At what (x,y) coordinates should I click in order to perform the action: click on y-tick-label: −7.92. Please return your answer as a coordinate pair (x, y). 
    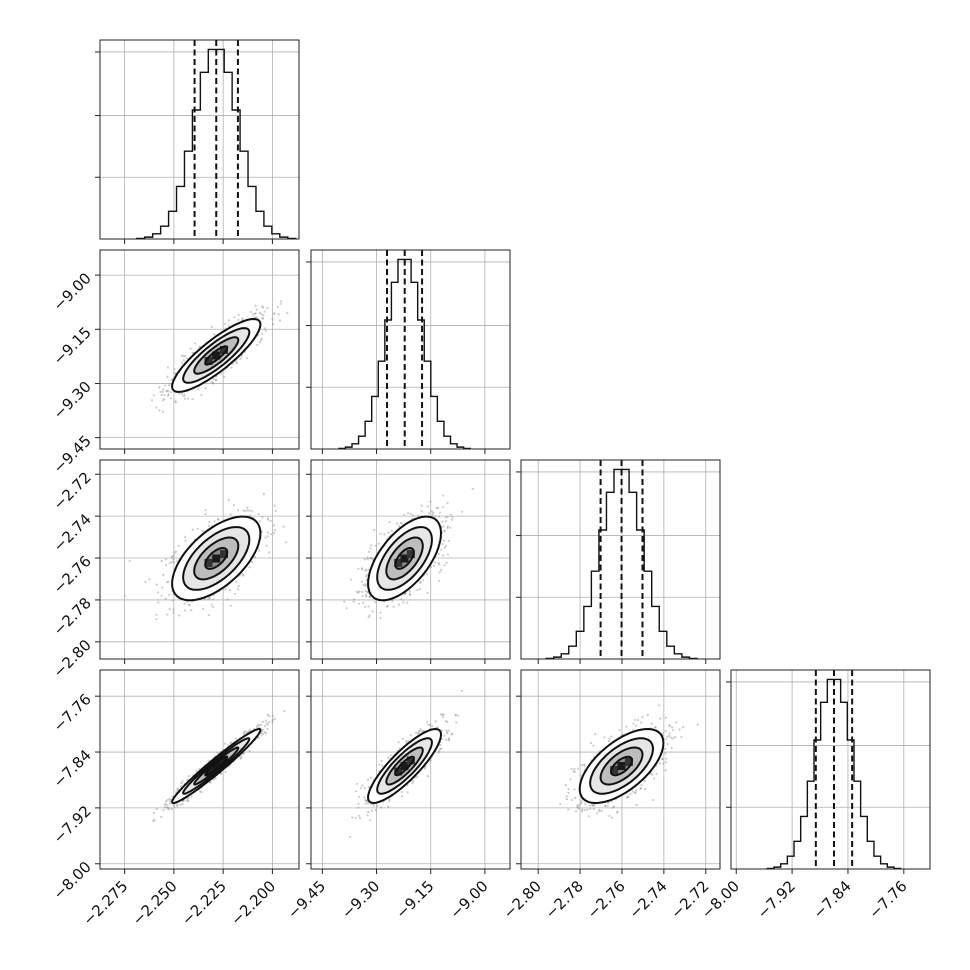
    Looking at the image, I should click on (72, 824).